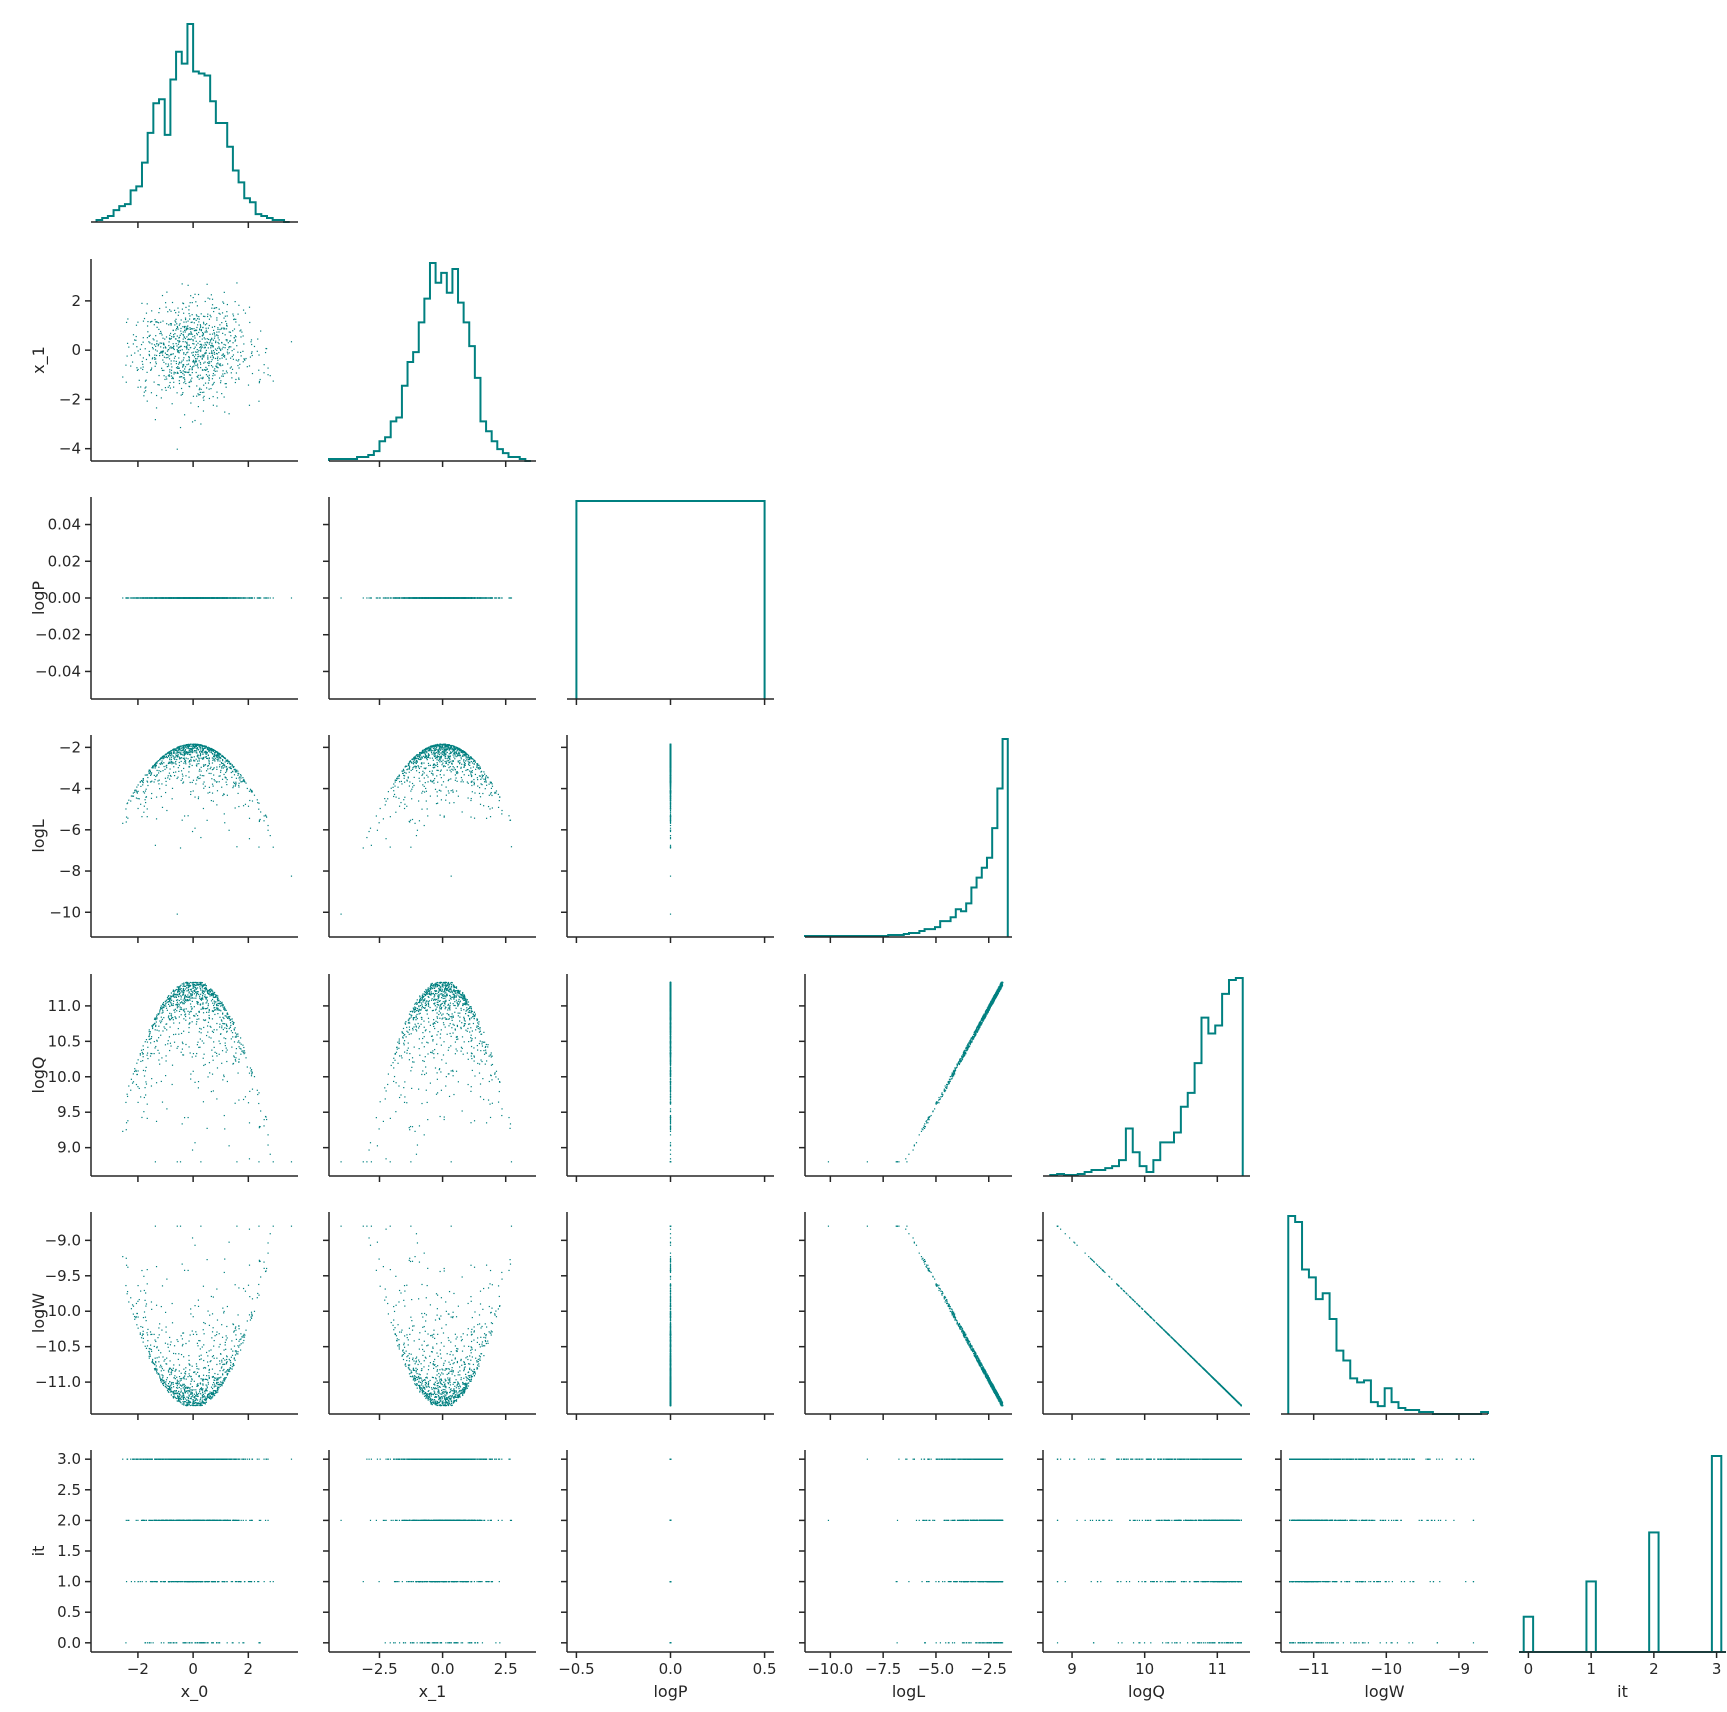 The width and height of the screenshot is (1727, 1712). I want to click on y-tick-label: 0.00, so click(64, 598).